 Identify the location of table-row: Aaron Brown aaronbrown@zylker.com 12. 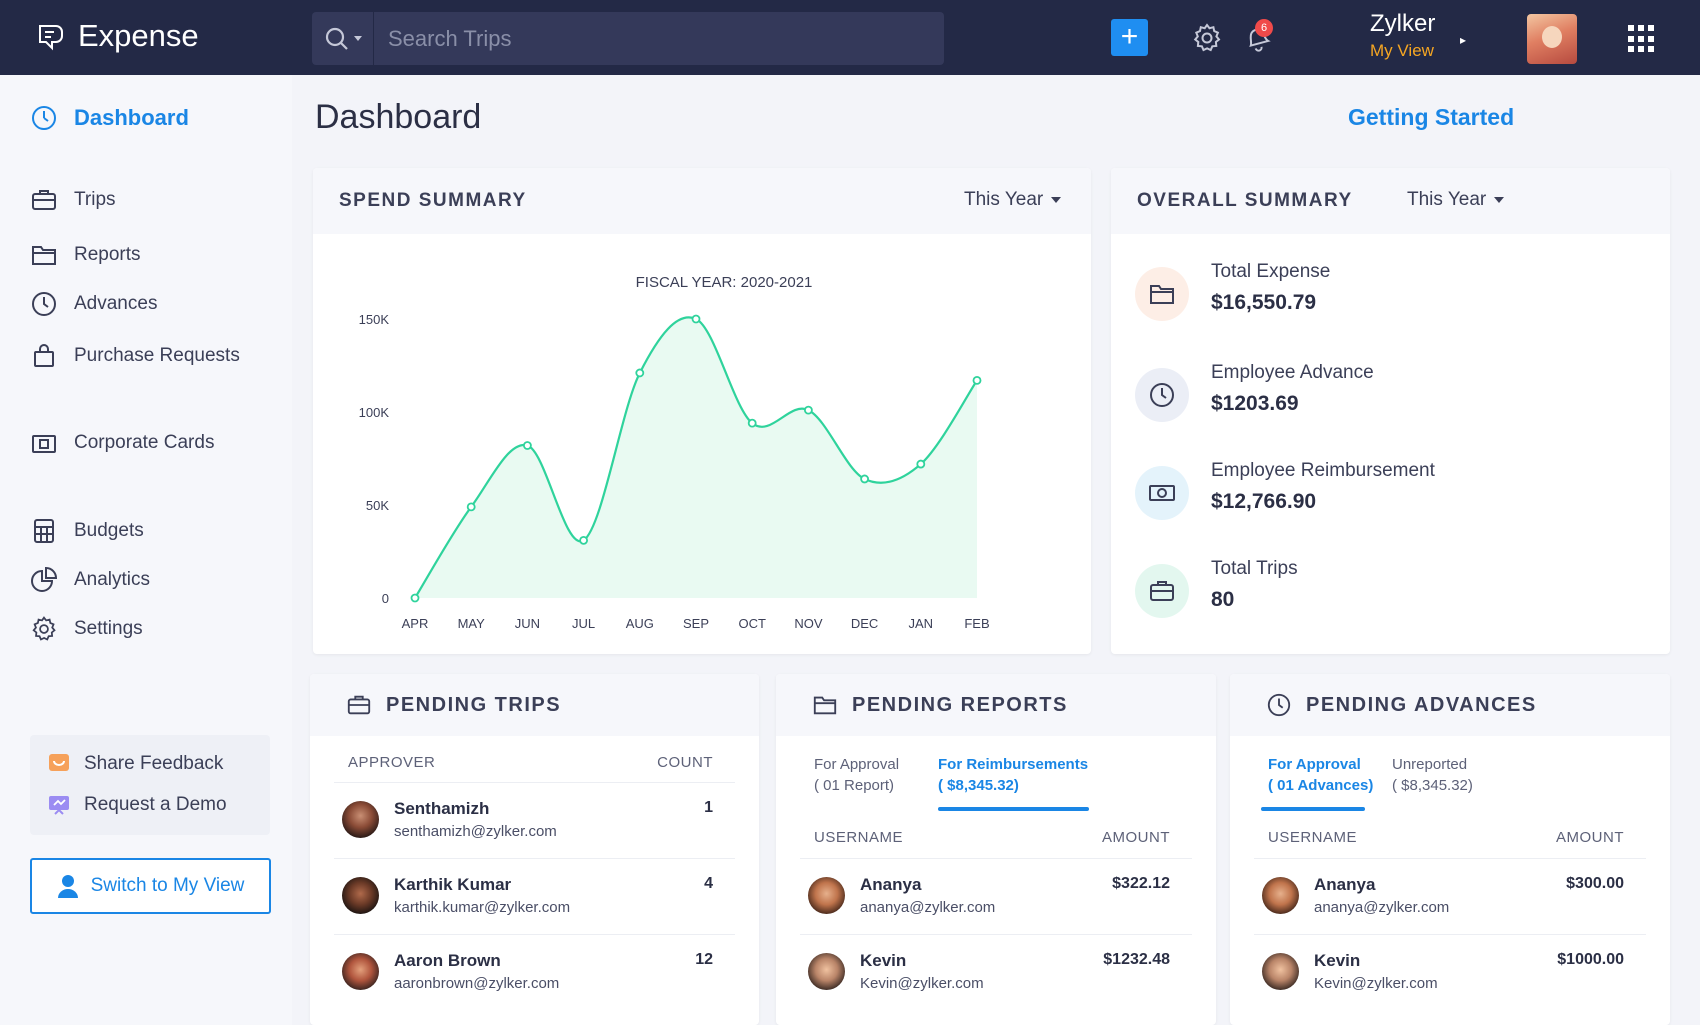
(534, 972).